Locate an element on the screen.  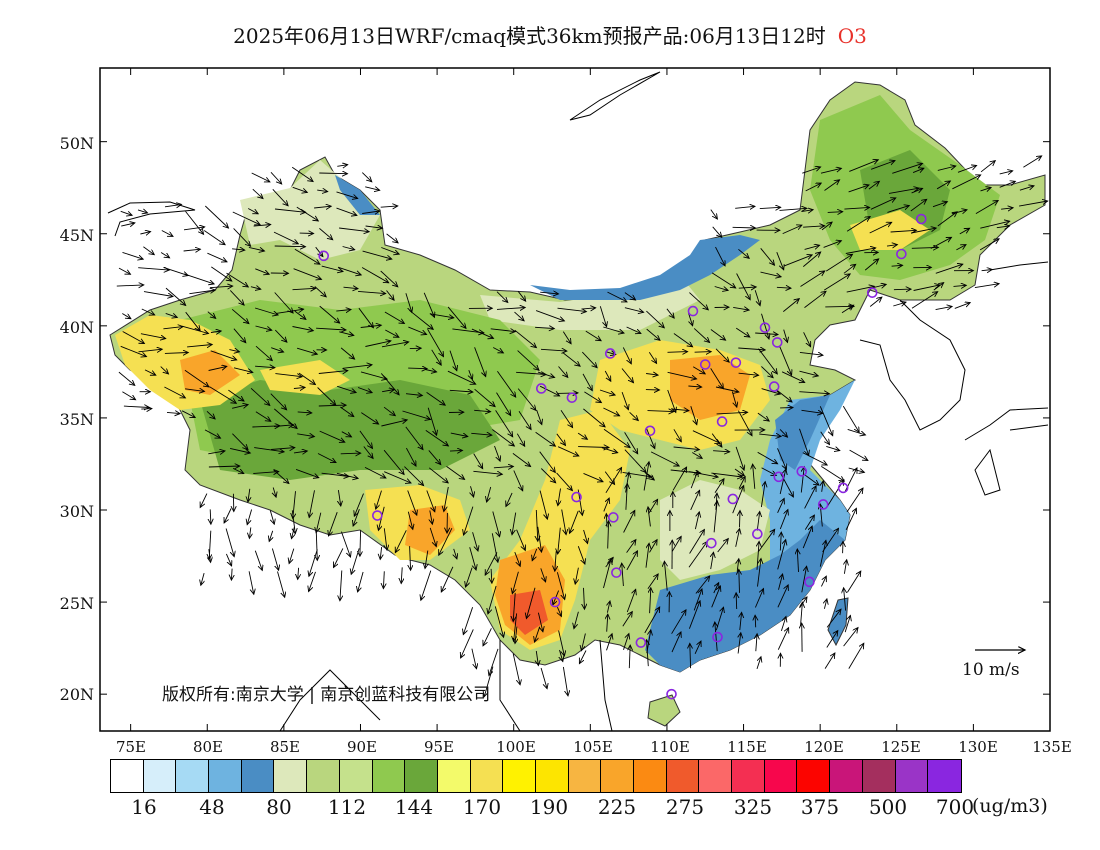
legend-tick-700: 700 is located at coordinates (955, 807).